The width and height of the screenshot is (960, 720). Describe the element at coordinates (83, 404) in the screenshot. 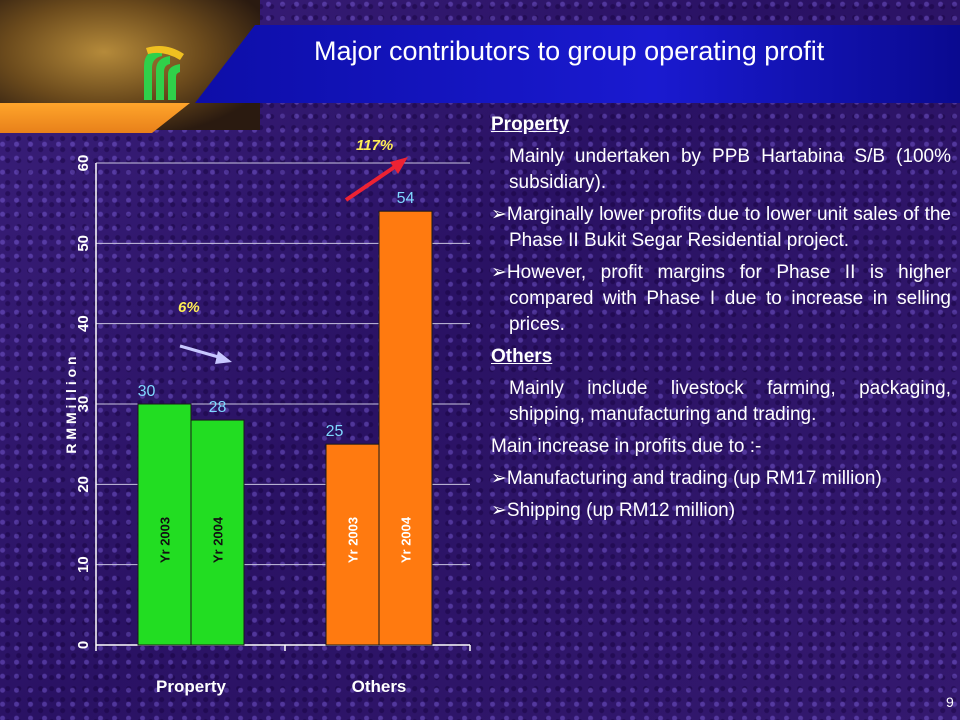

I see `y-tick-label: 30` at that location.